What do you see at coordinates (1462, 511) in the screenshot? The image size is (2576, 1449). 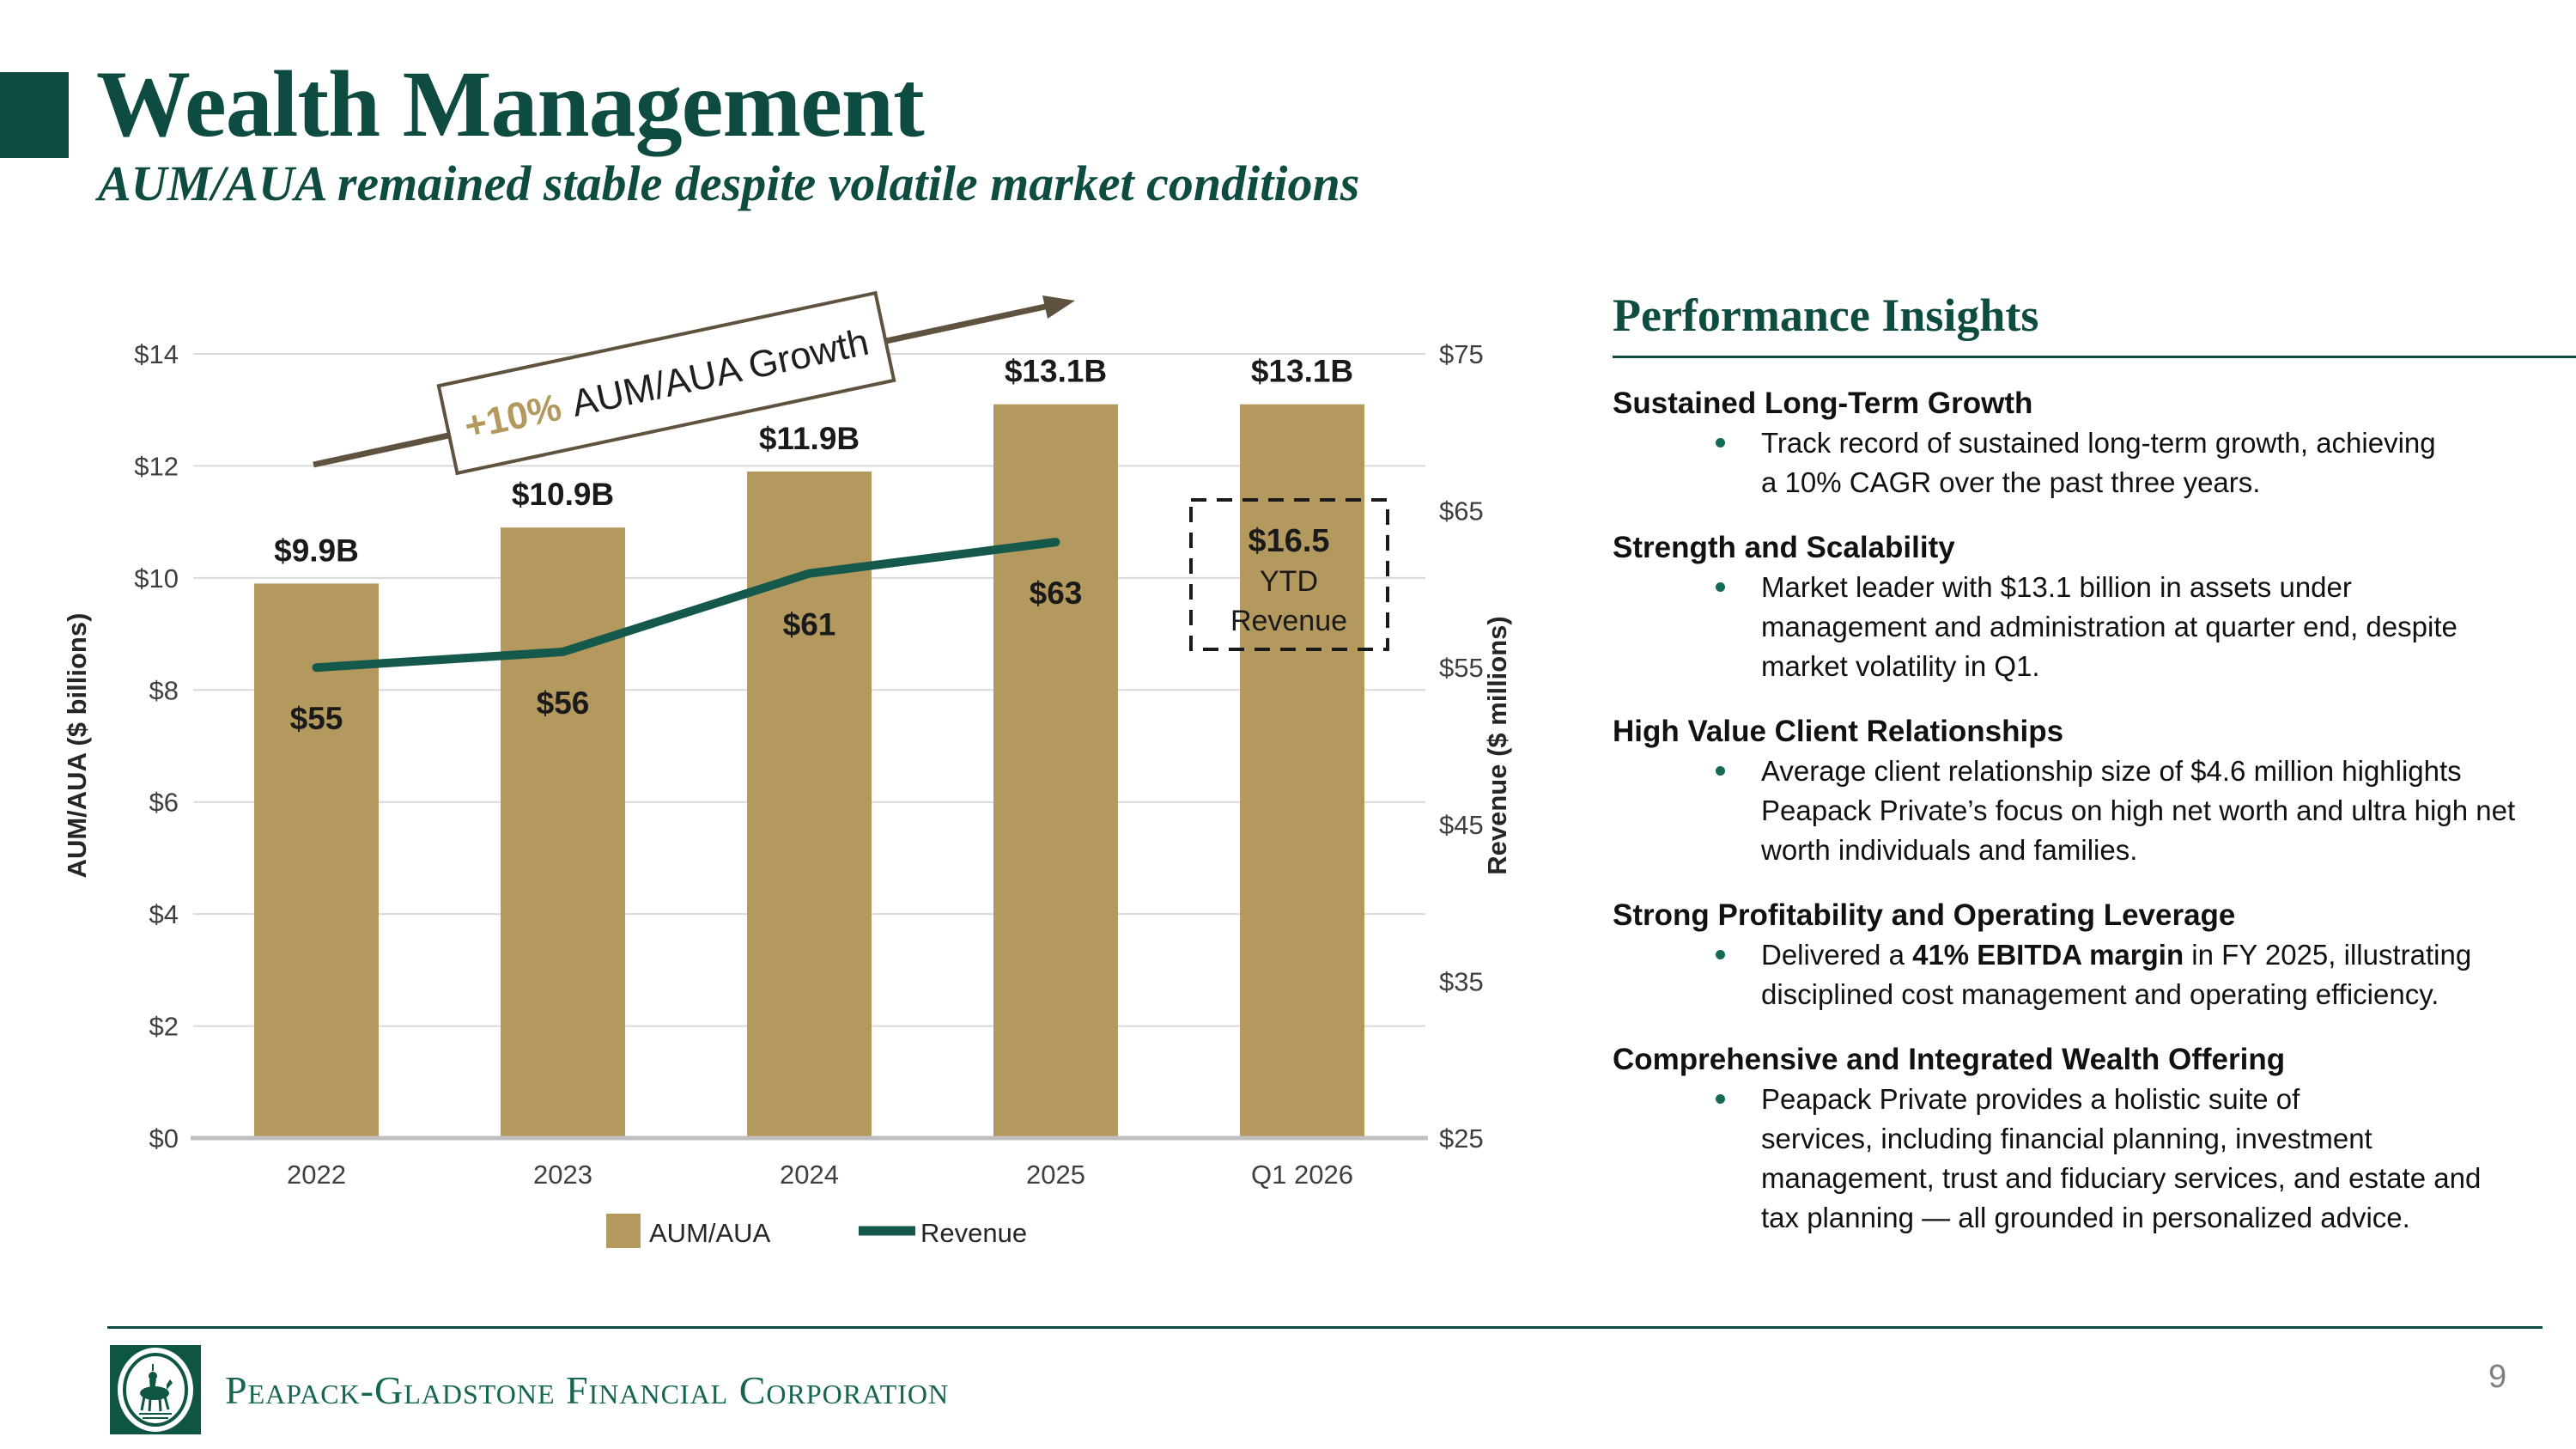 I see `right-axis-tick-label: $65` at bounding box center [1462, 511].